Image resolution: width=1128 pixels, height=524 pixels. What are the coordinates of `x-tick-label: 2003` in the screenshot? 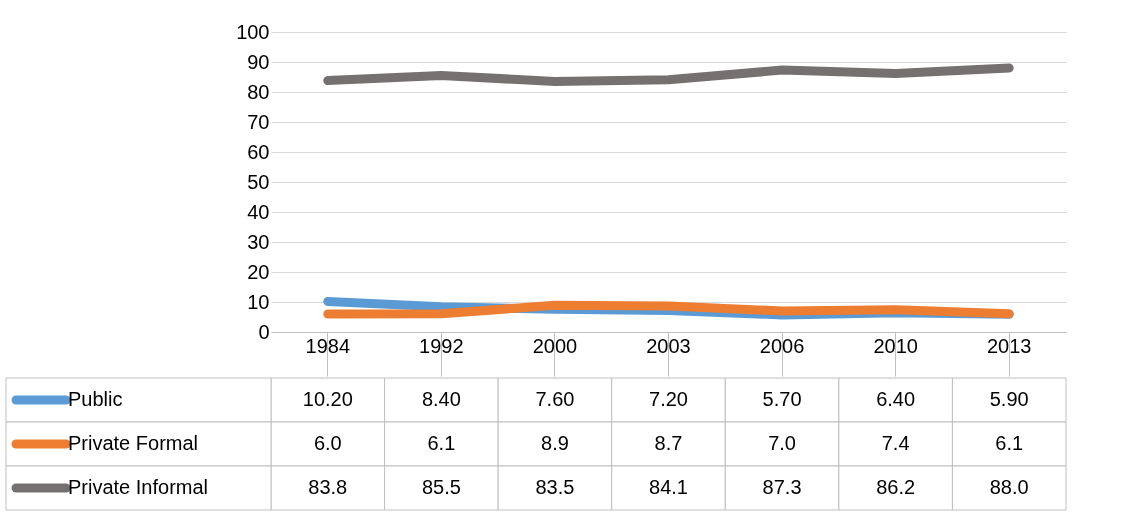 It's located at (668, 345).